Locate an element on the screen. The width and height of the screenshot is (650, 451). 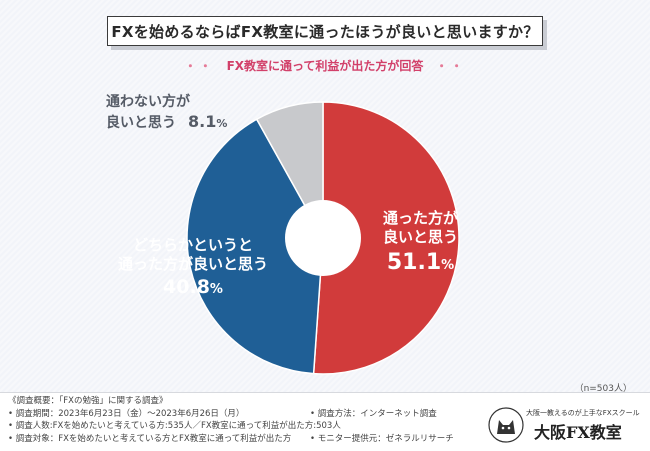
chart-title-text: FXを始めるならばFX教室に通ったほうが良いと思いますか？ is located at coordinates (325, 31).